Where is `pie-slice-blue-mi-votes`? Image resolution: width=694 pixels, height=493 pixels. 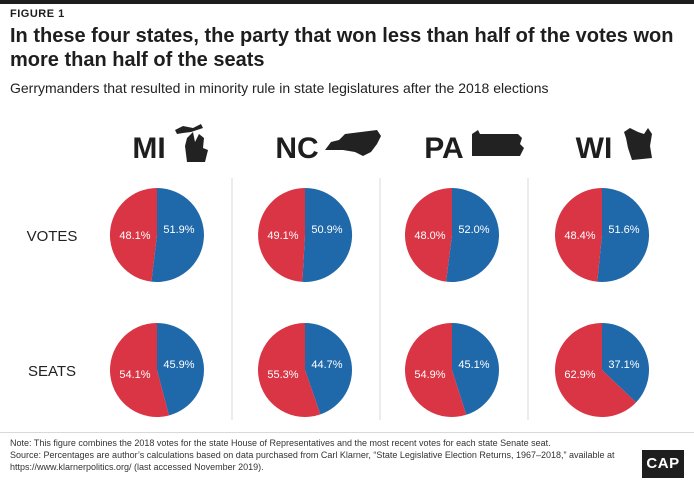
pie-slice-blue-mi-votes is located at coordinates (177, 235).